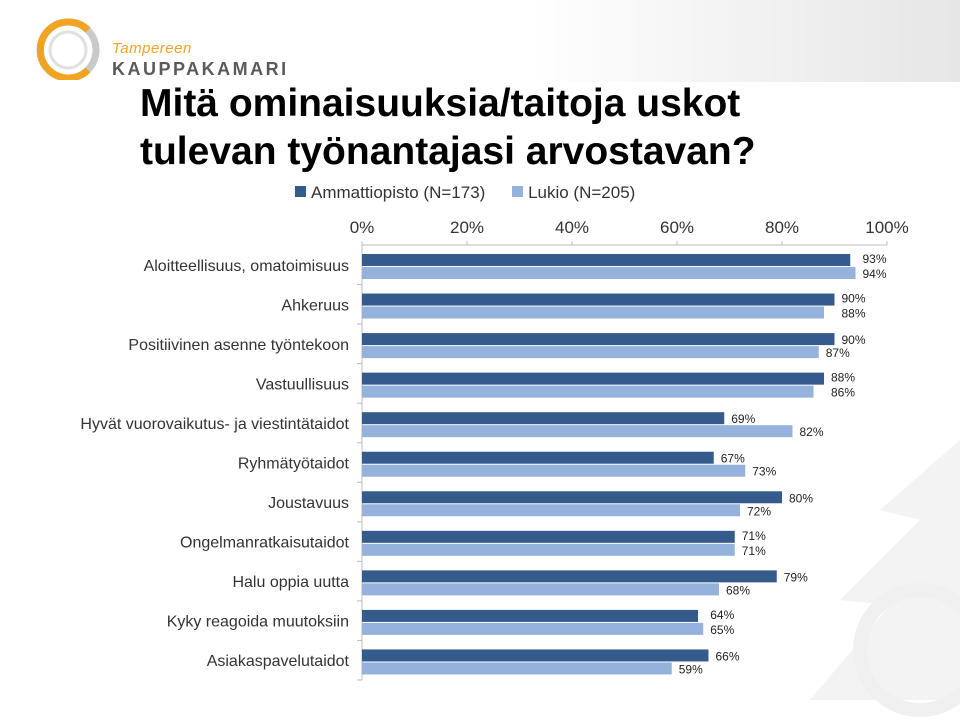  What do you see at coordinates (362, 227) in the screenshot?
I see `x-tick-label: 0%` at bounding box center [362, 227].